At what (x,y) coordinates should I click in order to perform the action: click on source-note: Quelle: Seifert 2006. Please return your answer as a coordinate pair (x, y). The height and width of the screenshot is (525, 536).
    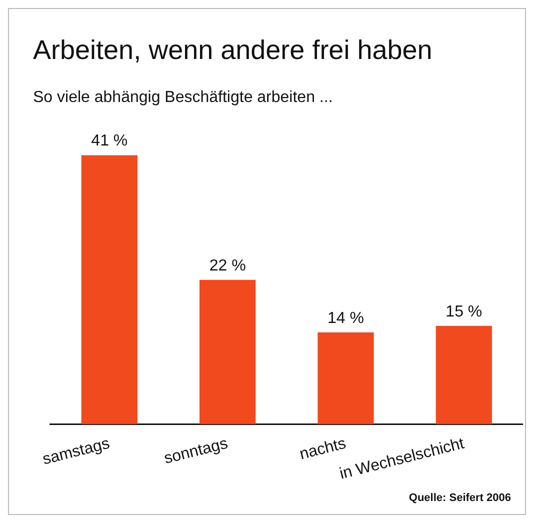
    Looking at the image, I should click on (459, 498).